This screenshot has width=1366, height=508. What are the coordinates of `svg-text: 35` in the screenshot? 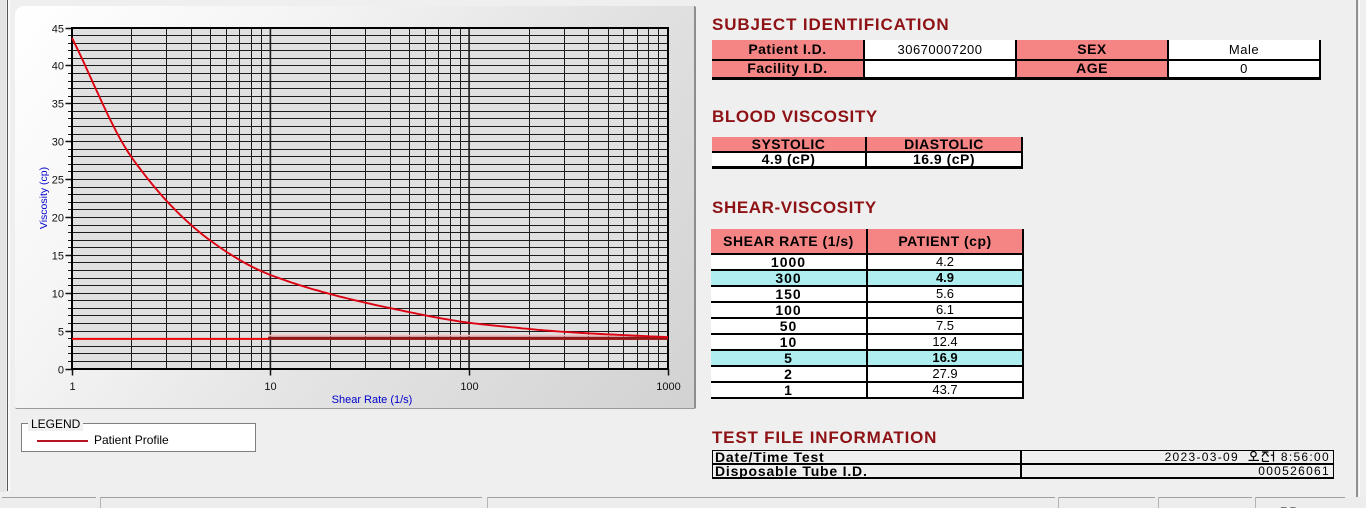 It's located at (58, 105).